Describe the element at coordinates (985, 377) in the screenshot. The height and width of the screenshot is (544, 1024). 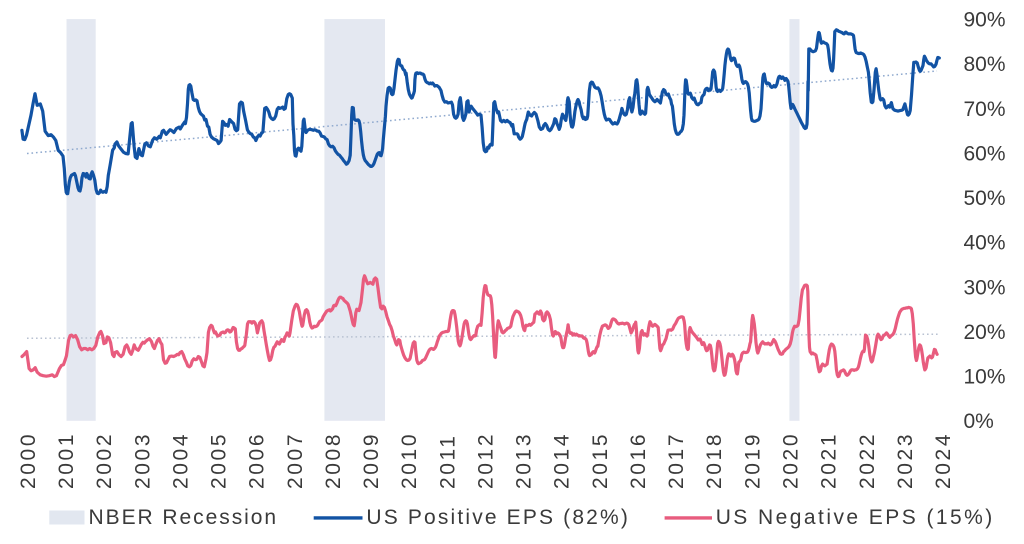
I see `svg-text: 10%` at that location.